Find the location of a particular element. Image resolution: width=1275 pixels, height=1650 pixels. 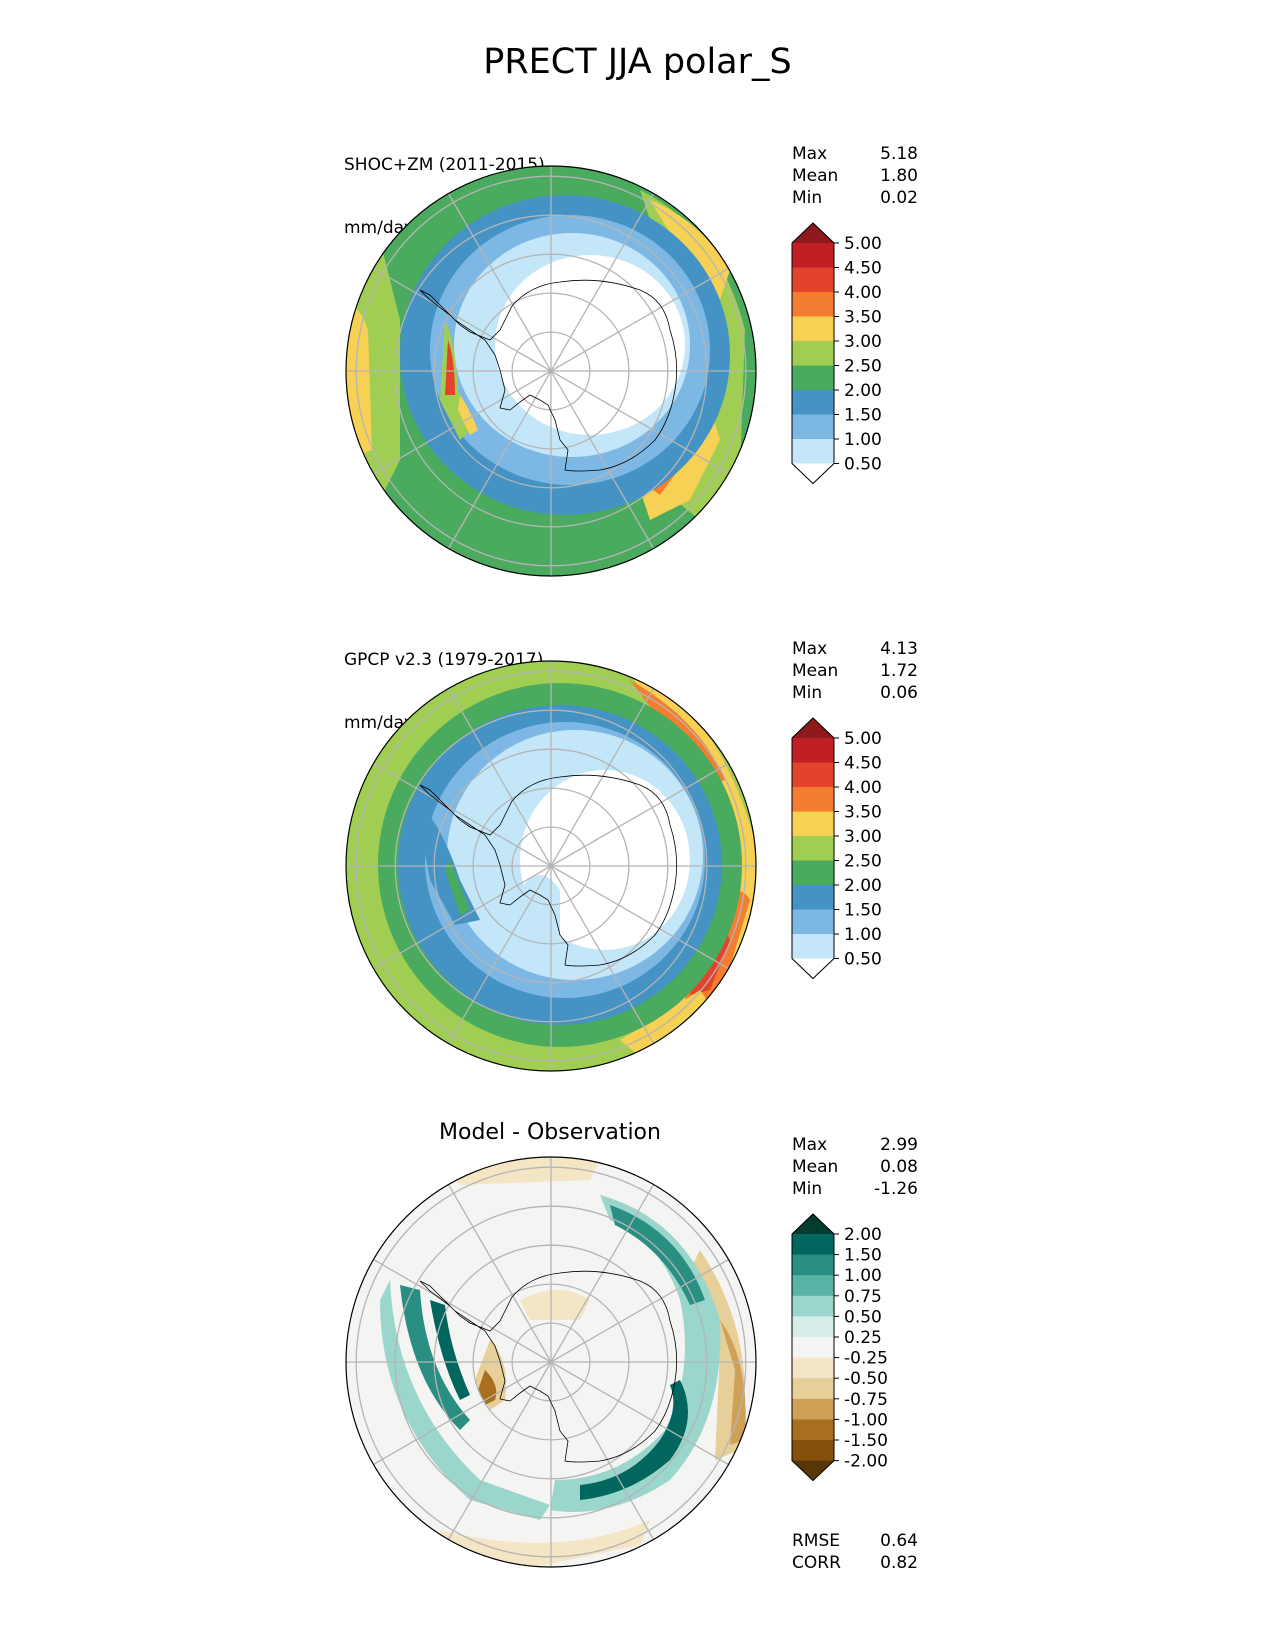

colorbar-tick-label: 3.50 is located at coordinates (863, 813).